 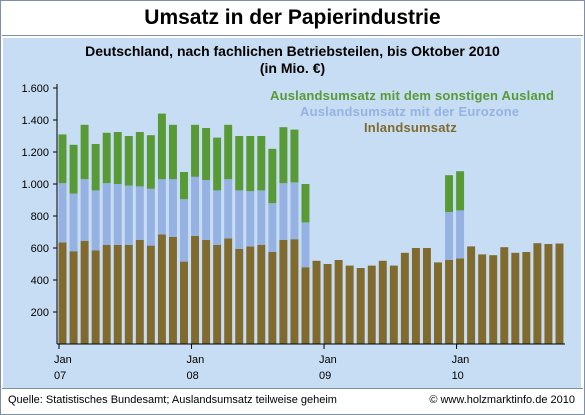 I want to click on legend-other-foreign: Auslandsumsatz mit dem sonstigen Ausland, so click(x=412, y=95).